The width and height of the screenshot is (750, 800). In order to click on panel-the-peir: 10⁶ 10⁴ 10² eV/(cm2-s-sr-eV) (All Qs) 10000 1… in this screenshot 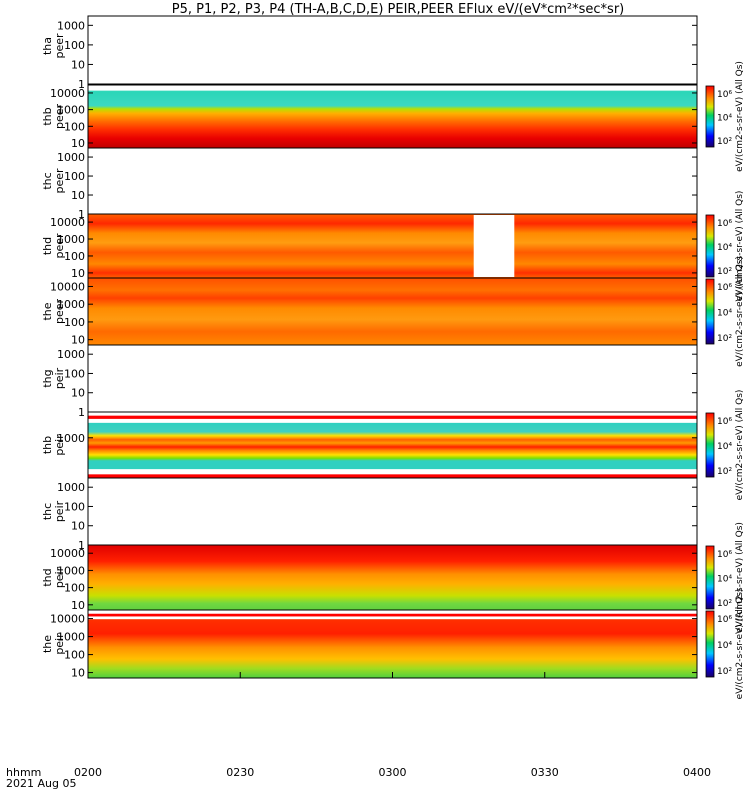, I will do `click(393, 644)`.